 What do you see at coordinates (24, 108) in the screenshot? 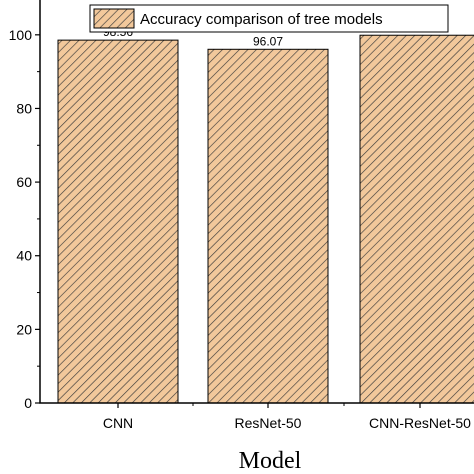
I see `y-tick-label: 80` at bounding box center [24, 108].